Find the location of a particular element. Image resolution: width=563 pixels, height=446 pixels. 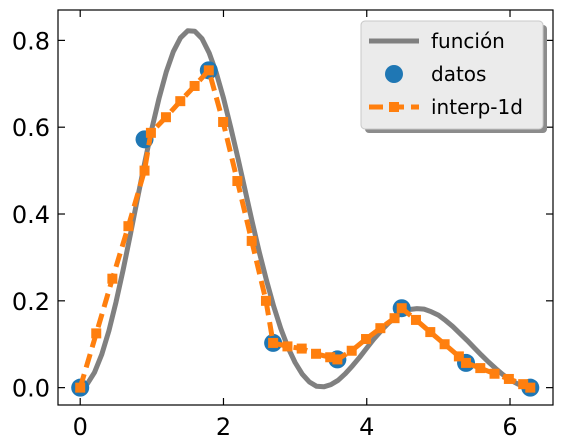

x-tick-label: 0 is located at coordinates (80, 427).